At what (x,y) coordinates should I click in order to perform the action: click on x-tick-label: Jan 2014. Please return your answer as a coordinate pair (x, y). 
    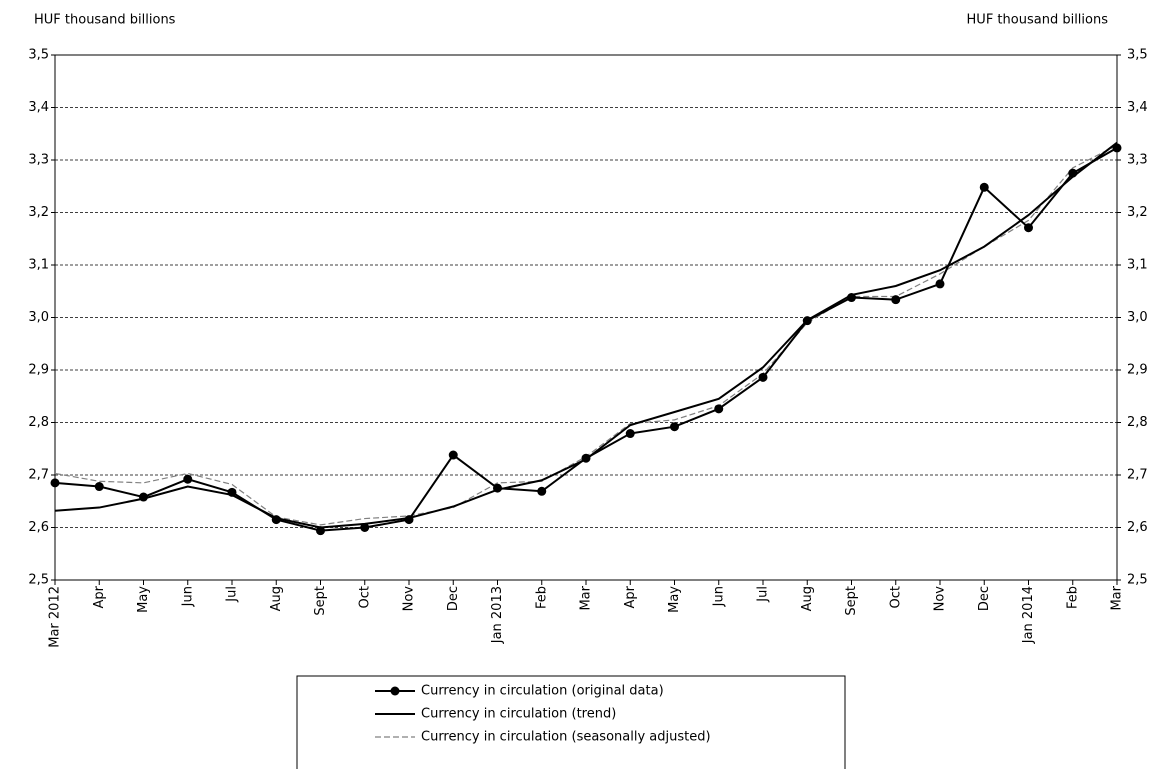
    Looking at the image, I should click on (1028, 615).